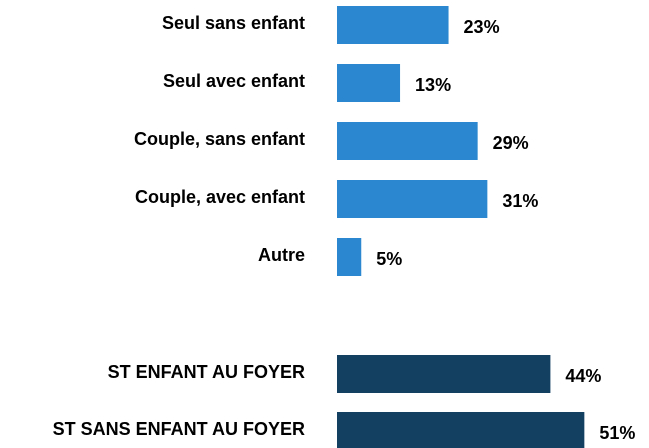  Describe the element at coordinates (219, 139) in the screenshot. I see `category-label: Couple, sans enfant` at that location.